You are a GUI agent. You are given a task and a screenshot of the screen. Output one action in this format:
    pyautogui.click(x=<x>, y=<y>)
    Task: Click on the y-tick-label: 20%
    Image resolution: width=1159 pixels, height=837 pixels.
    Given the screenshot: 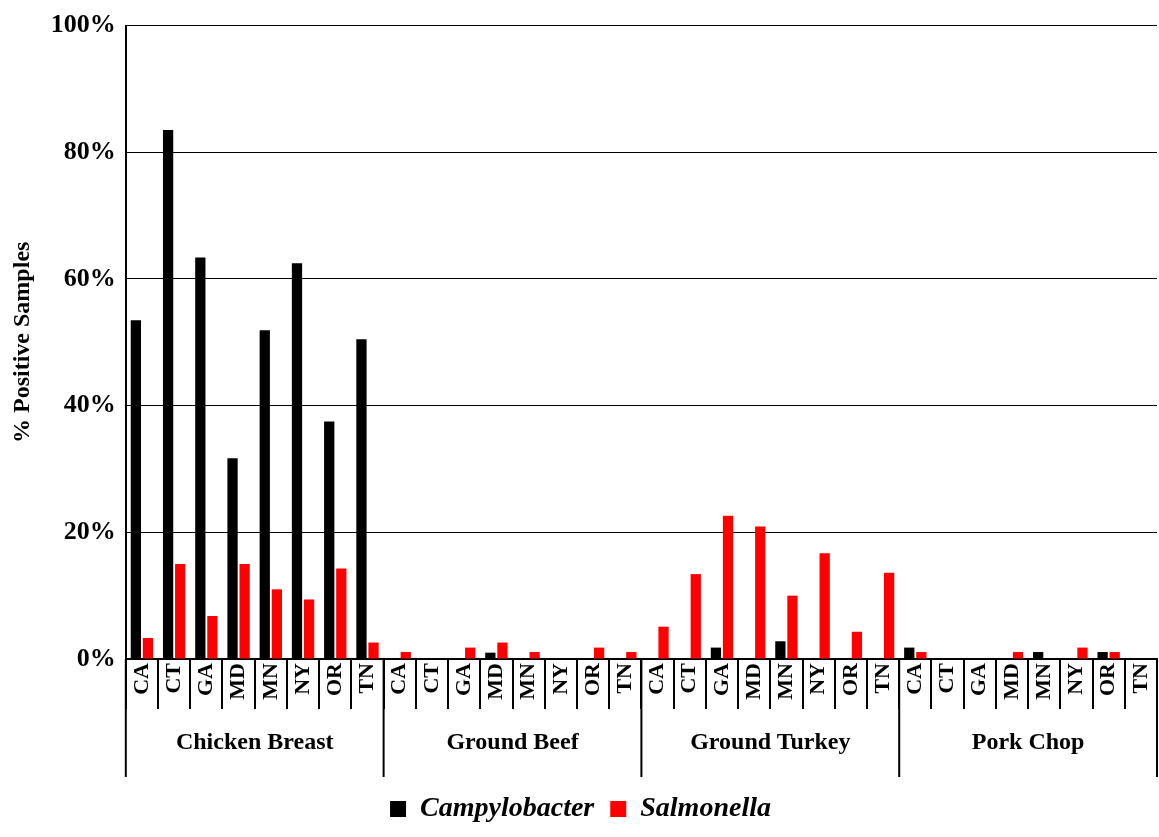 What is the action you would take?
    pyautogui.click(x=89, y=531)
    